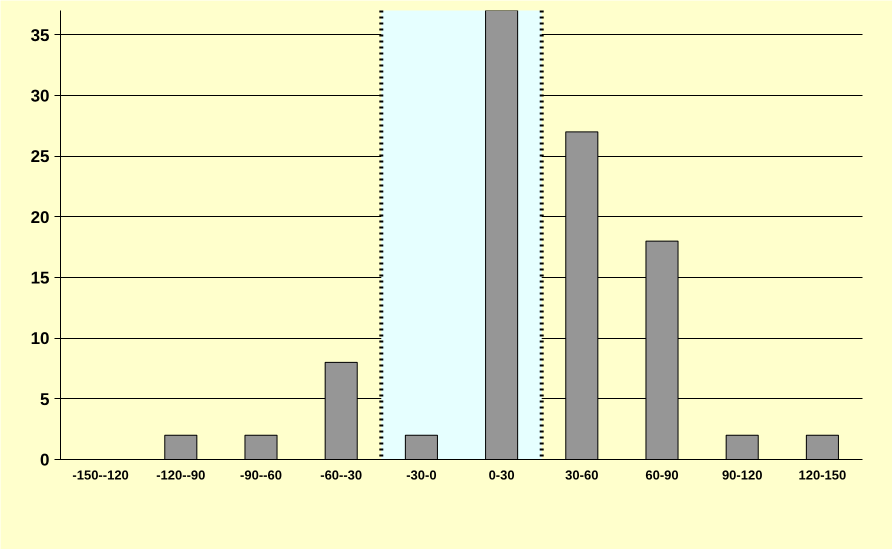 The width and height of the screenshot is (892, 549). I want to click on x-tick-label: 120-150, so click(822, 475).